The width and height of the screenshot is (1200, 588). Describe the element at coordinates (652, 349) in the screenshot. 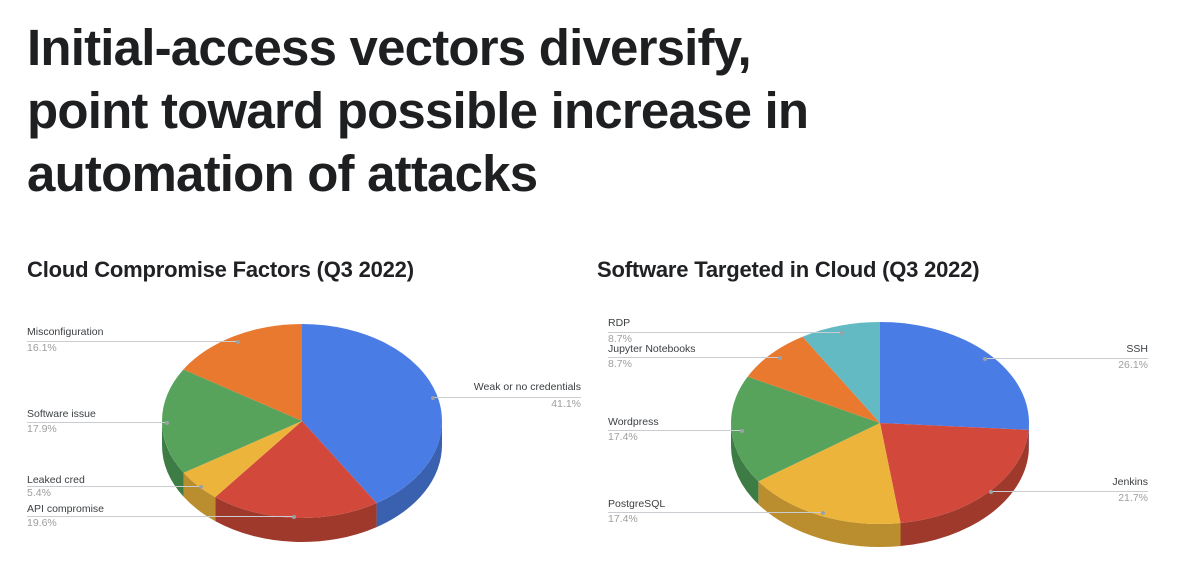

I see `slice-label: Jupyter Notebooks` at that location.